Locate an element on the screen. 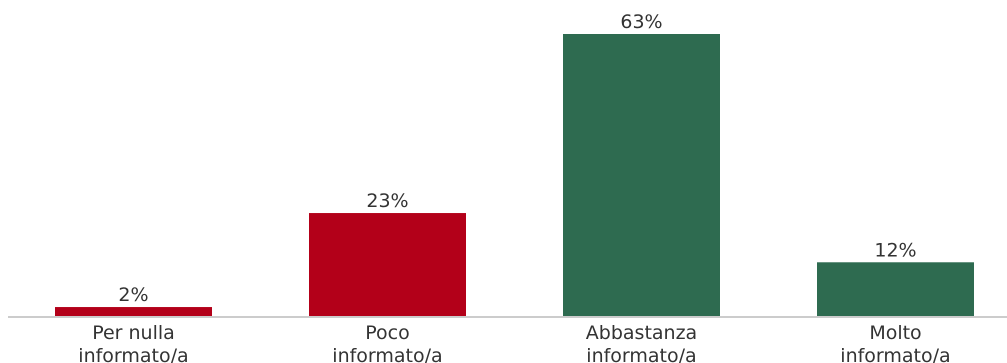  category-label-1-line-2: informato/a is located at coordinates (133, 354).